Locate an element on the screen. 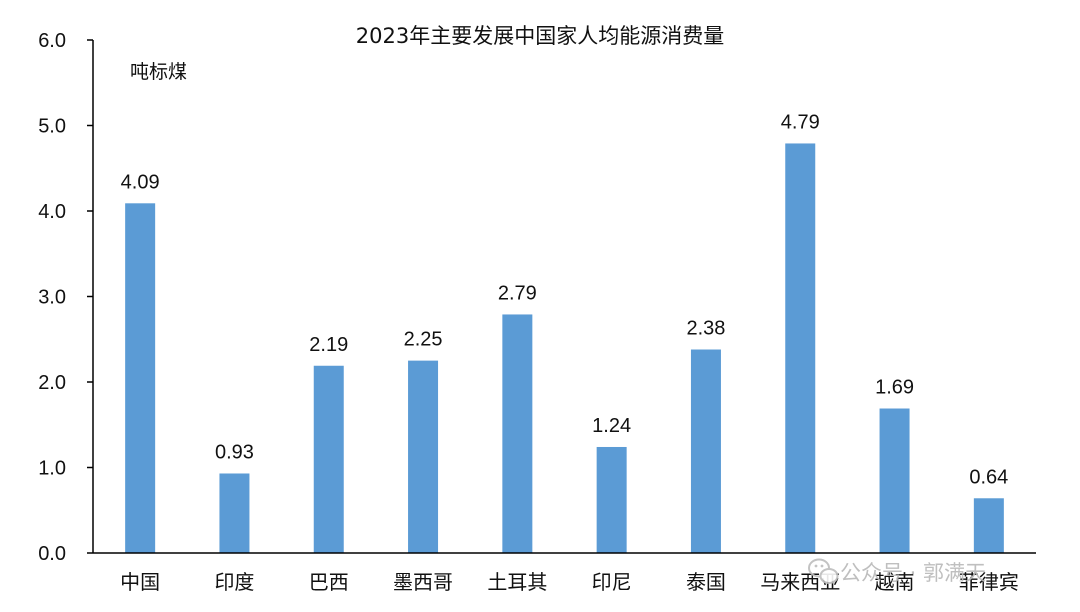  y-tick-label: 3.0 is located at coordinates (52, 298).